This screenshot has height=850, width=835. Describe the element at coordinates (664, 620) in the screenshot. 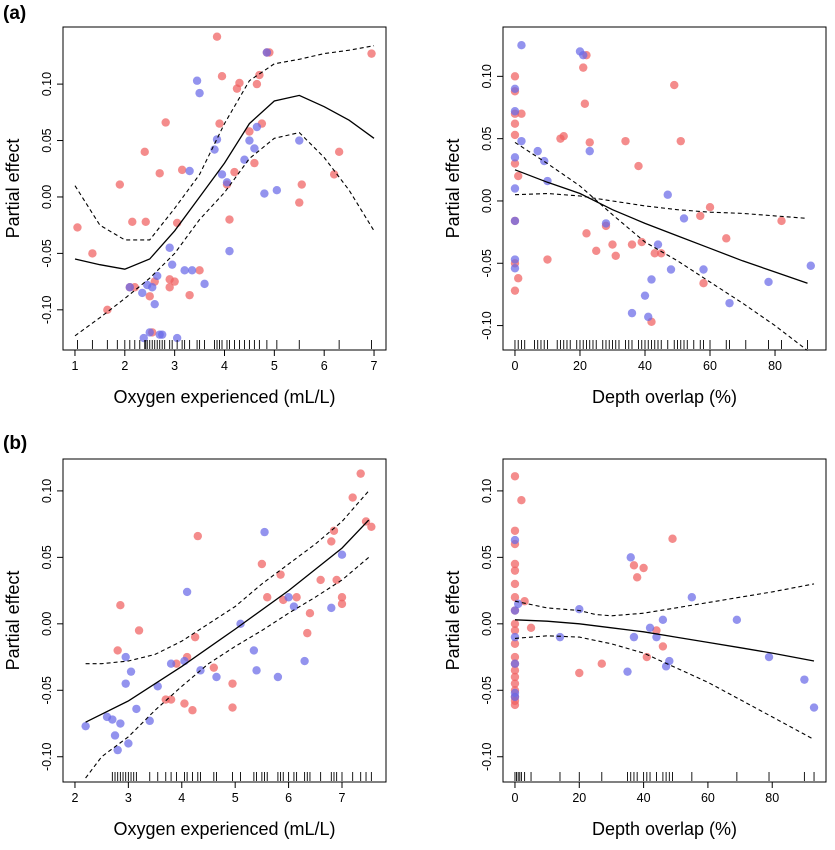

I see `plot-frame` at that location.